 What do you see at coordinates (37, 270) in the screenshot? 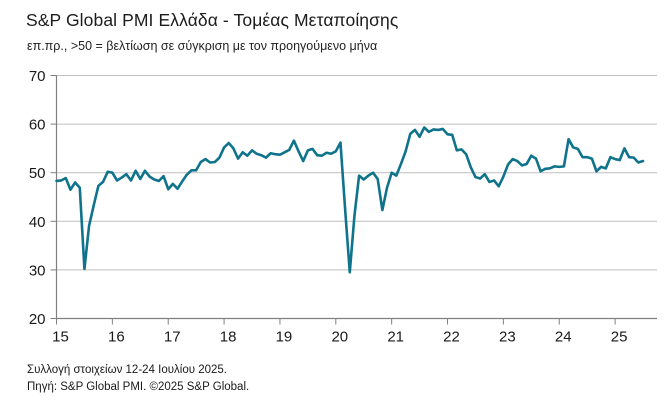
I see `y-axis-tick-label: 30` at bounding box center [37, 270].